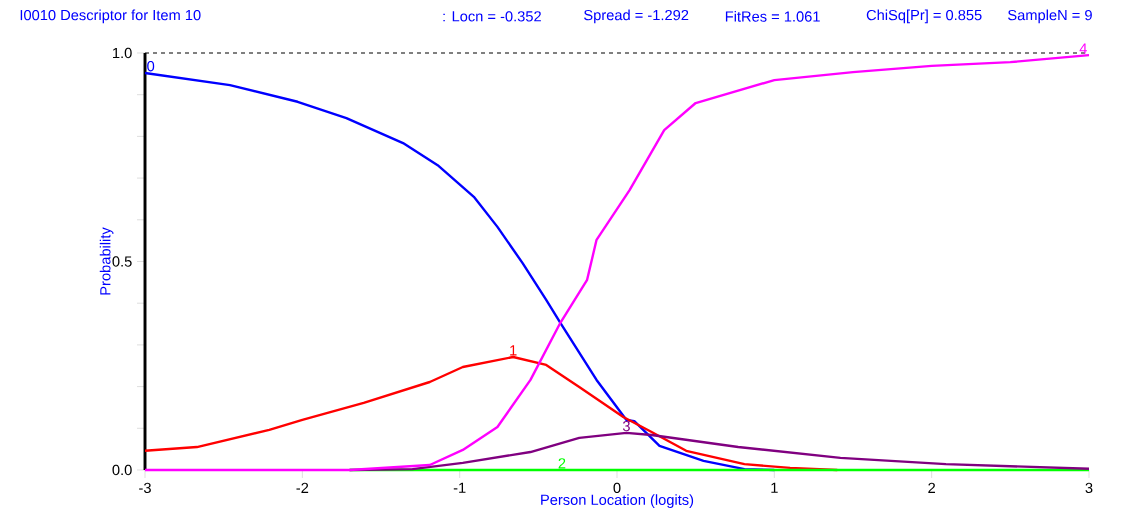 The height and width of the screenshot is (531, 1138). What do you see at coordinates (617, 488) in the screenshot?
I see `x-tick-label: 0` at bounding box center [617, 488].